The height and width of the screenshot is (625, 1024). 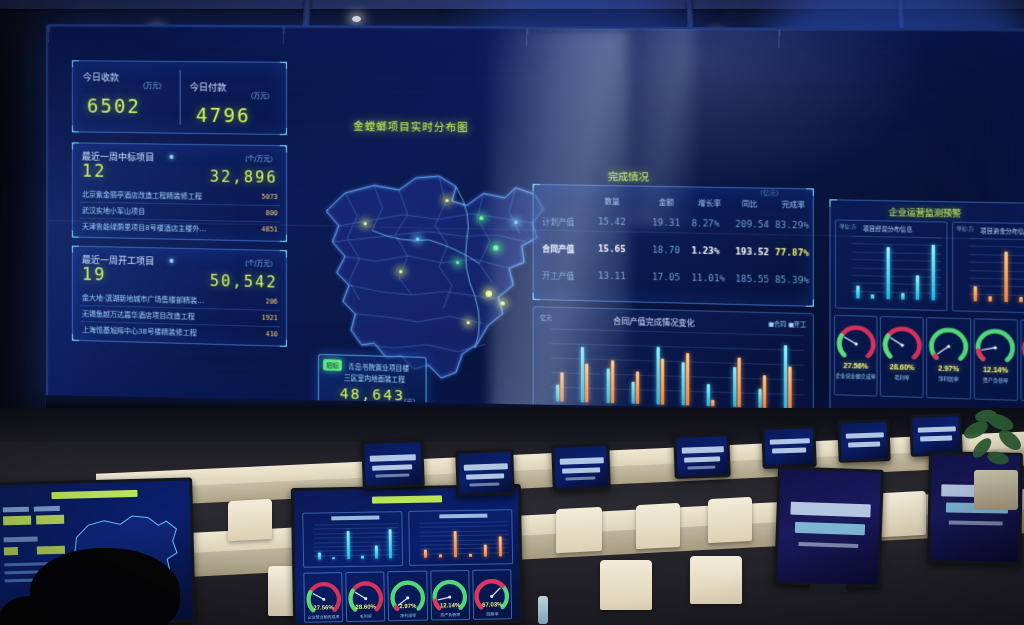 What do you see at coordinates (988, 268) in the screenshot?
I see `project-fund-chart: 单位:万 项目资金分布信息` at bounding box center [988, 268].